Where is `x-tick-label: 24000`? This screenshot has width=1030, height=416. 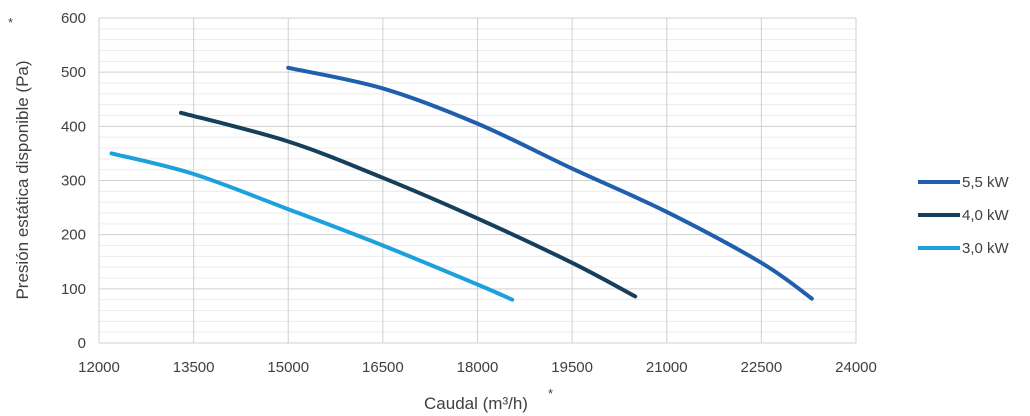
x-tick-label: 24000 is located at coordinates (856, 367).